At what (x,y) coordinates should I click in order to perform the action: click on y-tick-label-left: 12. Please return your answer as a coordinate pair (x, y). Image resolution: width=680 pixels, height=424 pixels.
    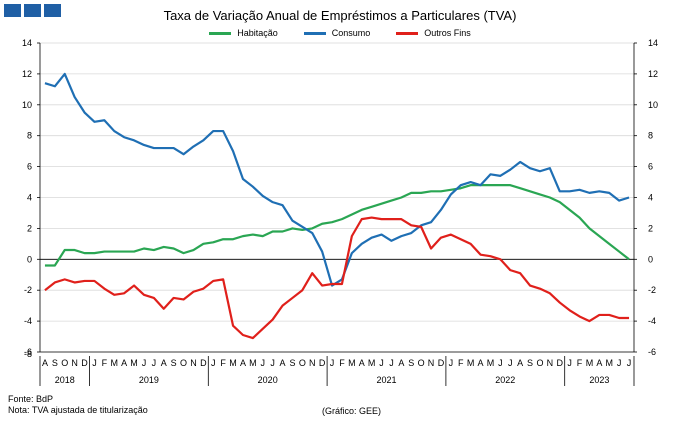
    Looking at the image, I should click on (27, 74).